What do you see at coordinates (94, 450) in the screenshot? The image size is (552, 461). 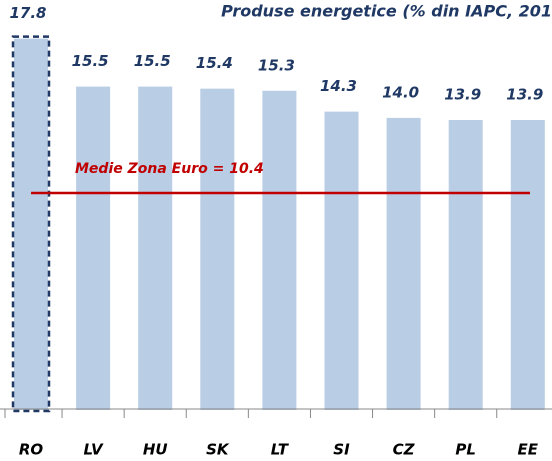 I see `x-tick-label: LV` at bounding box center [94, 450].